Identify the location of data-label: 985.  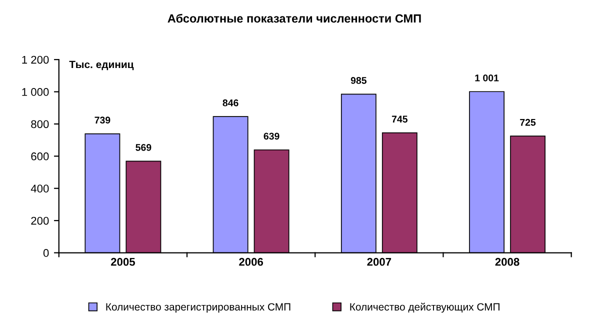
(358, 80).